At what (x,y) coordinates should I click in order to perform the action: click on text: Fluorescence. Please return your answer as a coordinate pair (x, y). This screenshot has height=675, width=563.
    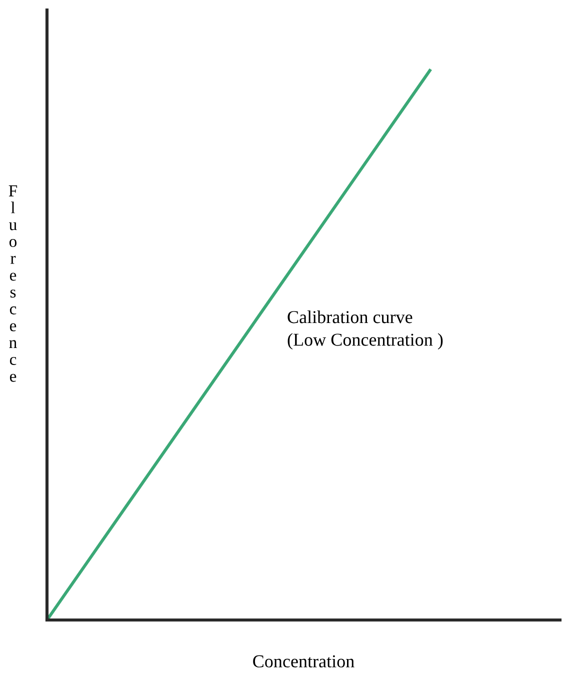
    Looking at the image, I should click on (13, 283).